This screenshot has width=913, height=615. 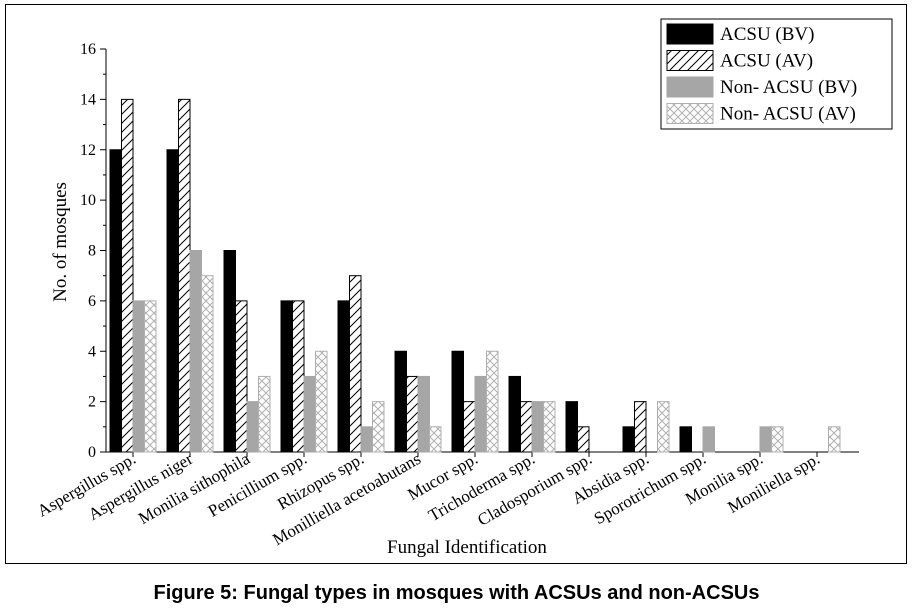 I want to click on y-tick-label: 12, so click(x=88, y=150).